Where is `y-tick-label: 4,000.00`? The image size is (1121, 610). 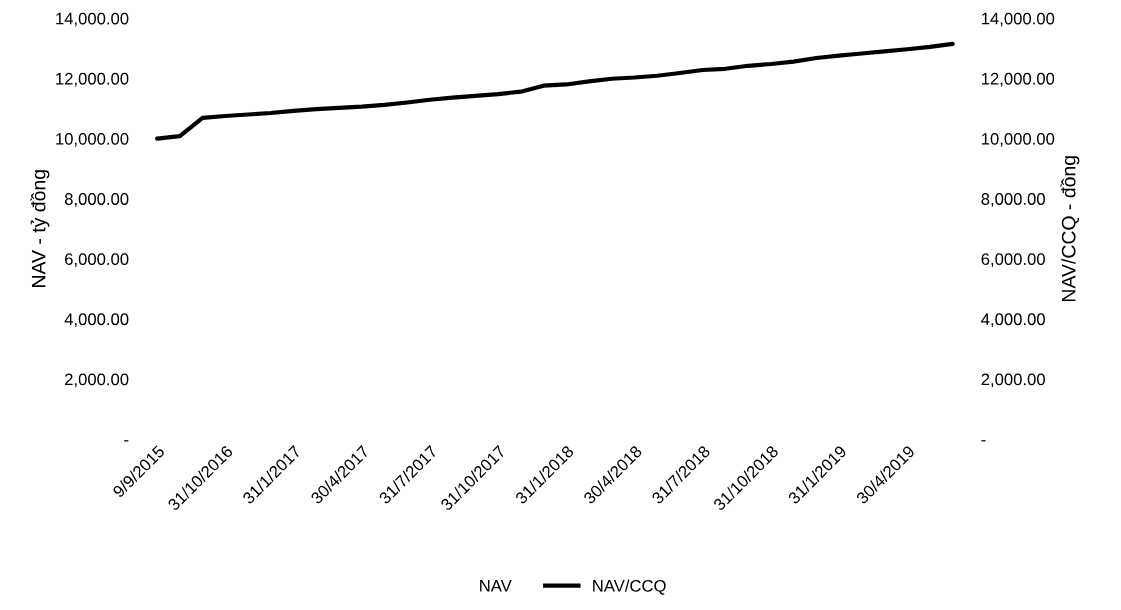
y-tick-label: 4,000.00 is located at coordinates (96, 320).